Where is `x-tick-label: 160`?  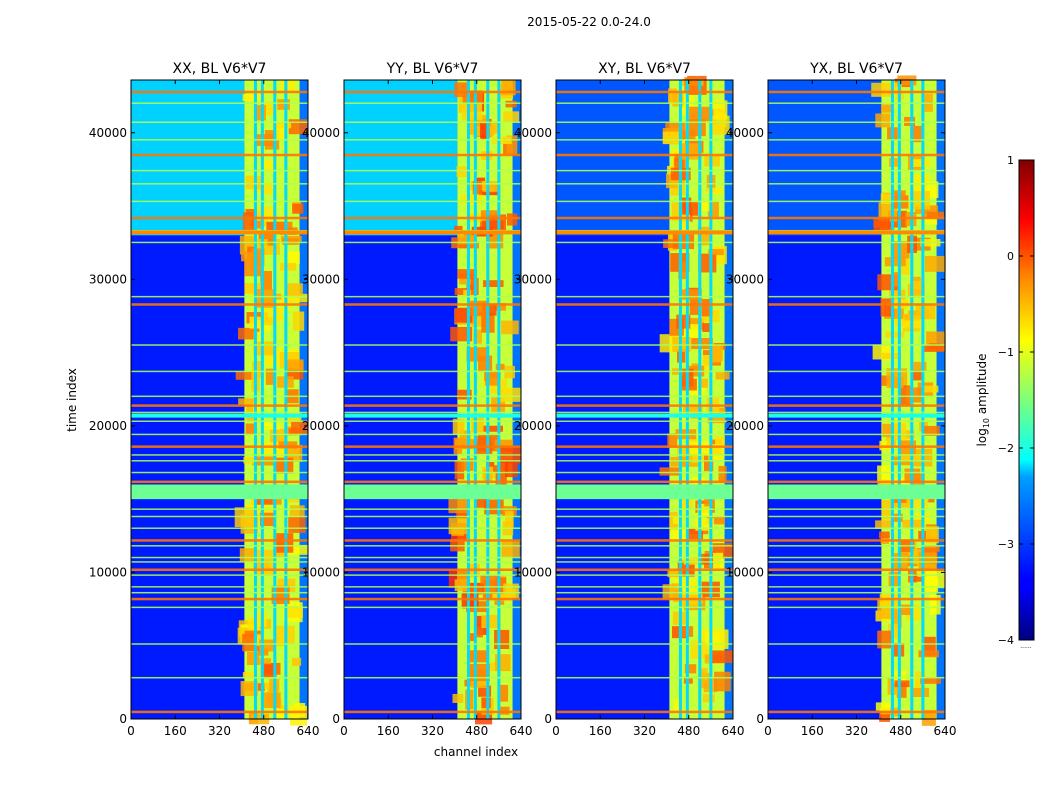
x-tick-label: 160 is located at coordinates (812, 731).